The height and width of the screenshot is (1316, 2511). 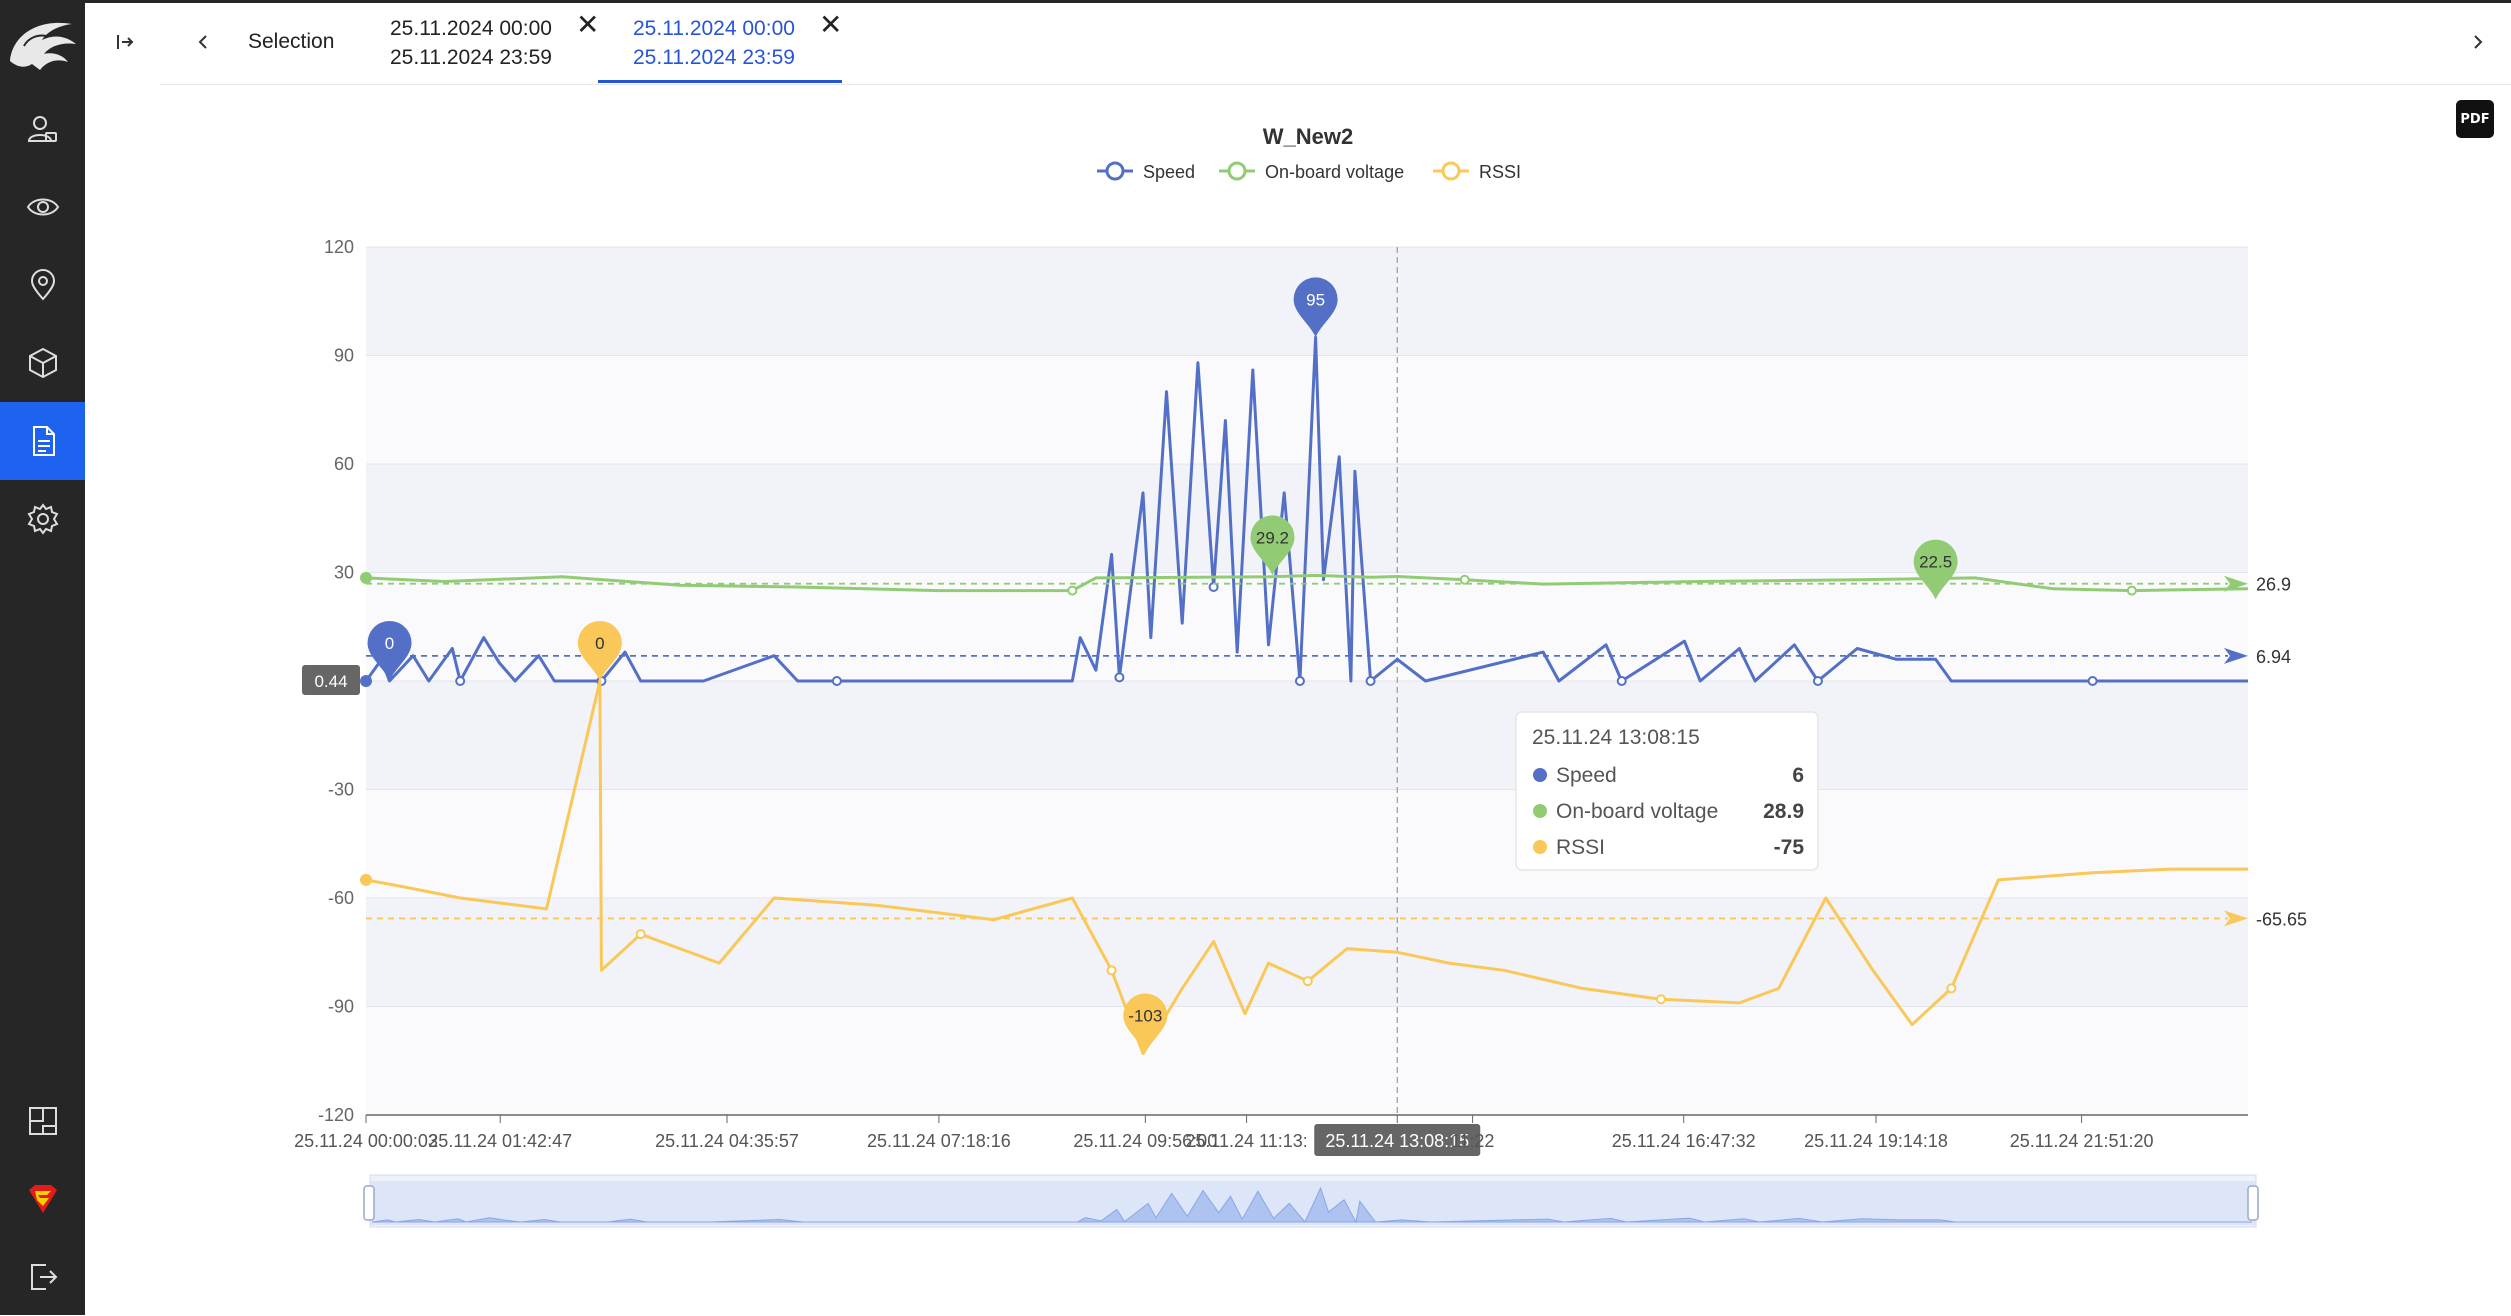 I want to click on tab-start-date: 25.11.2024 00:00, so click(x=714, y=28).